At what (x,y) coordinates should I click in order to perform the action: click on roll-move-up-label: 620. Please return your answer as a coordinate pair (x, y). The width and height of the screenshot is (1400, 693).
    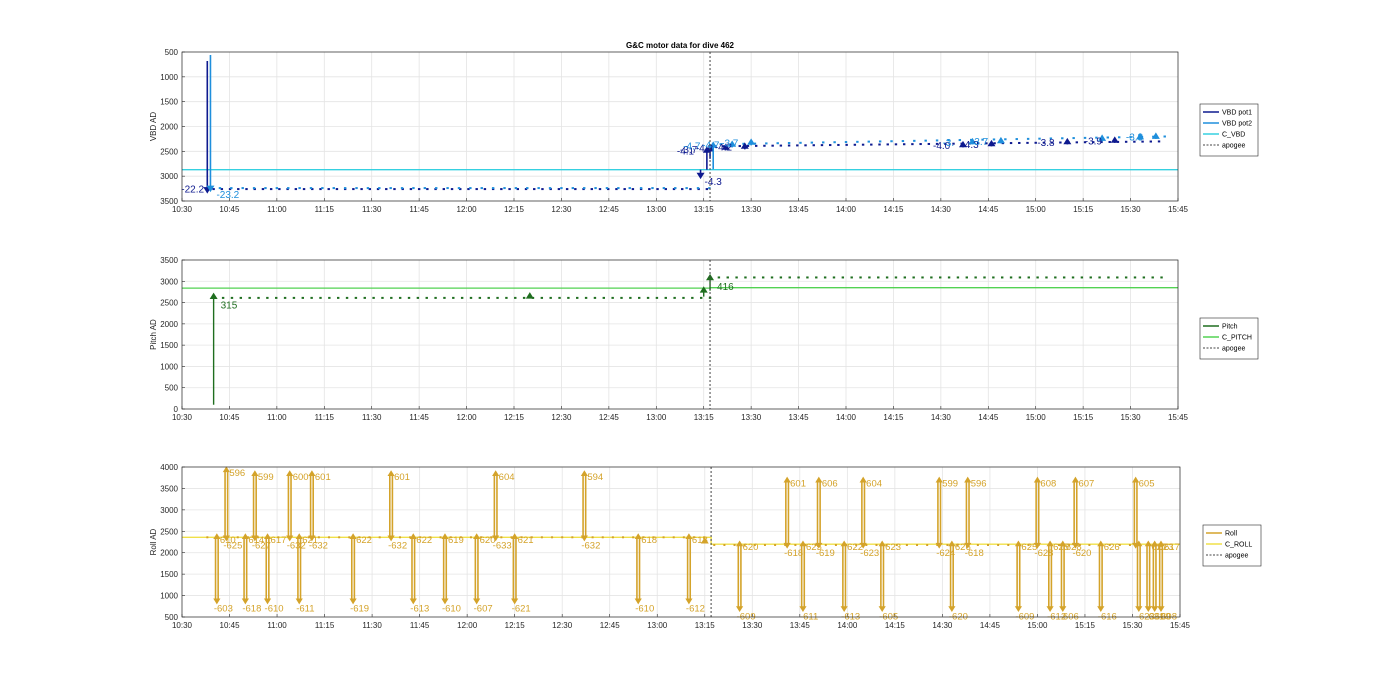
    Looking at the image, I should click on (751, 547).